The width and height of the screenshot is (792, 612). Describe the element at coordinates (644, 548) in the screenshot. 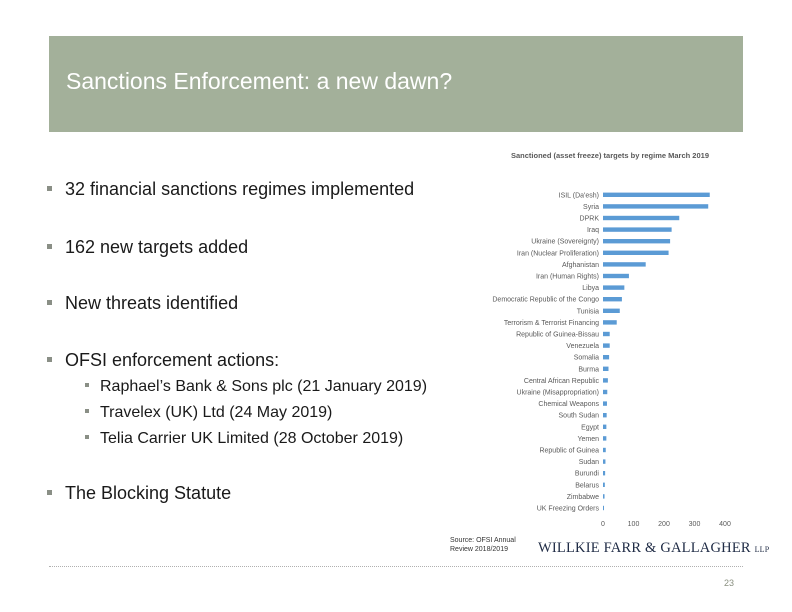

I see `logo-text: WILLKIE FARR & GALLAGHER` at that location.